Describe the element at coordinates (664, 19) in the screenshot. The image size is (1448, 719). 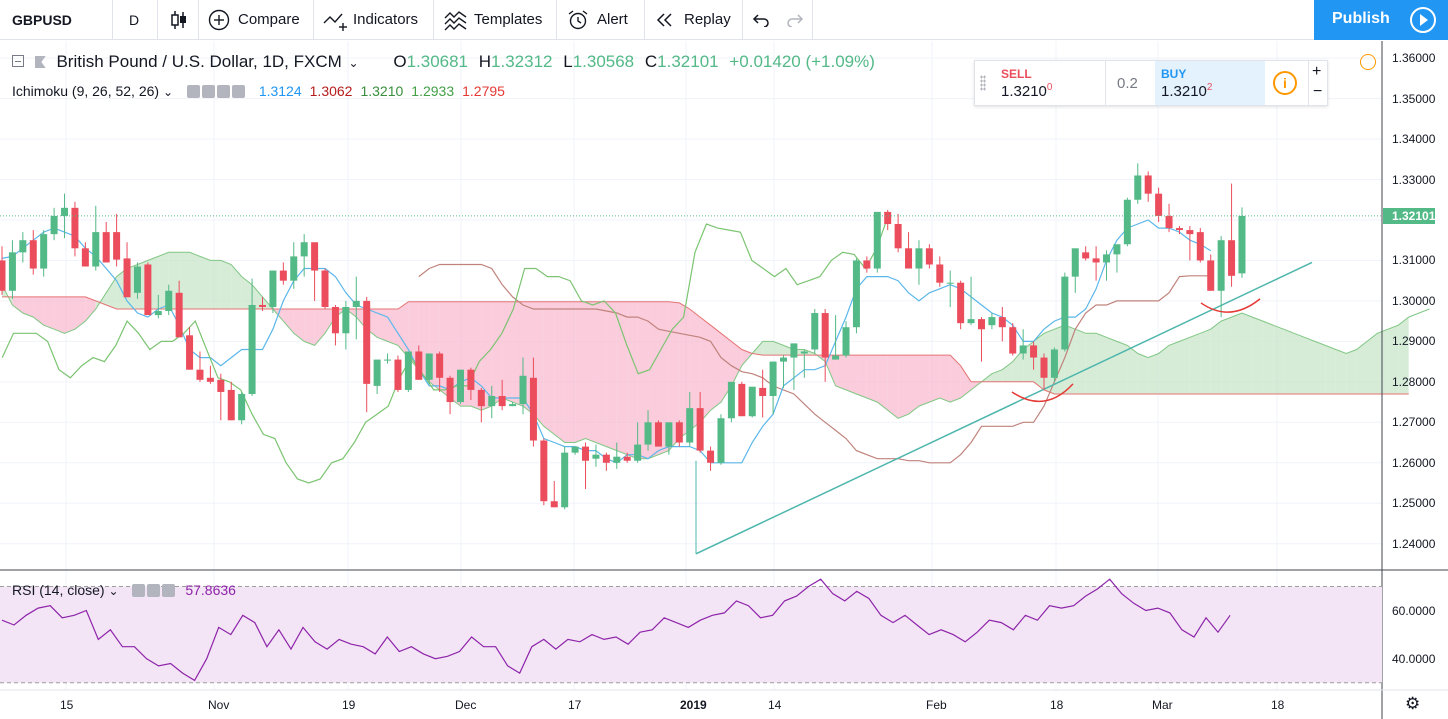
I see `rewind-icon` at that location.